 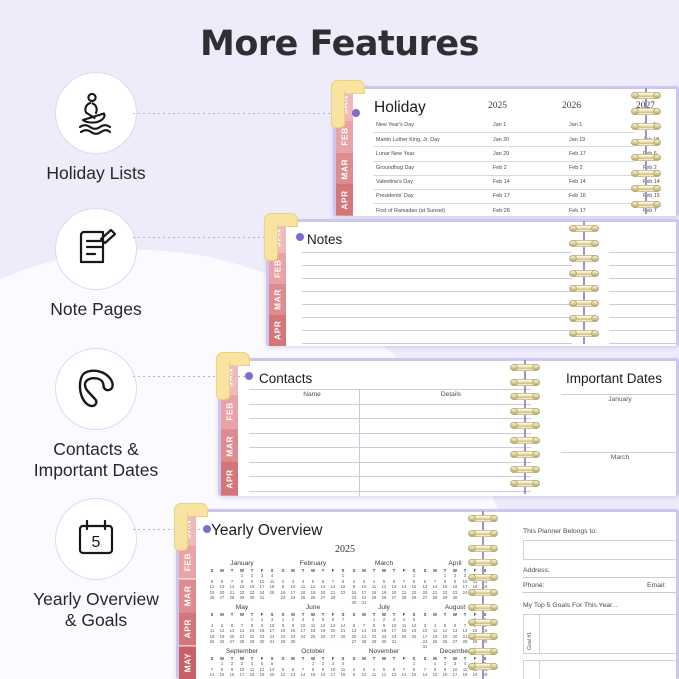 What do you see at coordinates (642, 265) in the screenshot?
I see `note-line` at bounding box center [642, 265].